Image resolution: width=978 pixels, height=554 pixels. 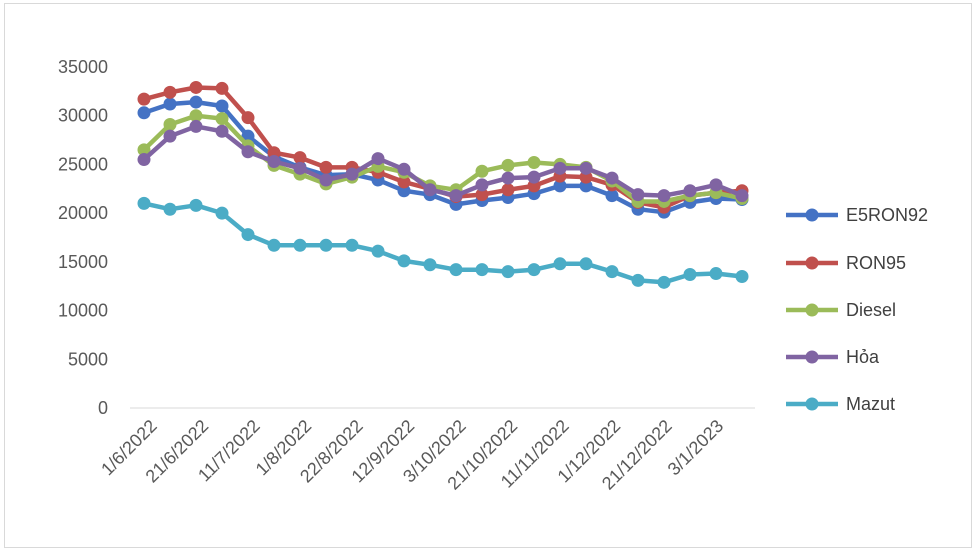 I want to click on y-tick-label: 5000, so click(x=88, y=359).